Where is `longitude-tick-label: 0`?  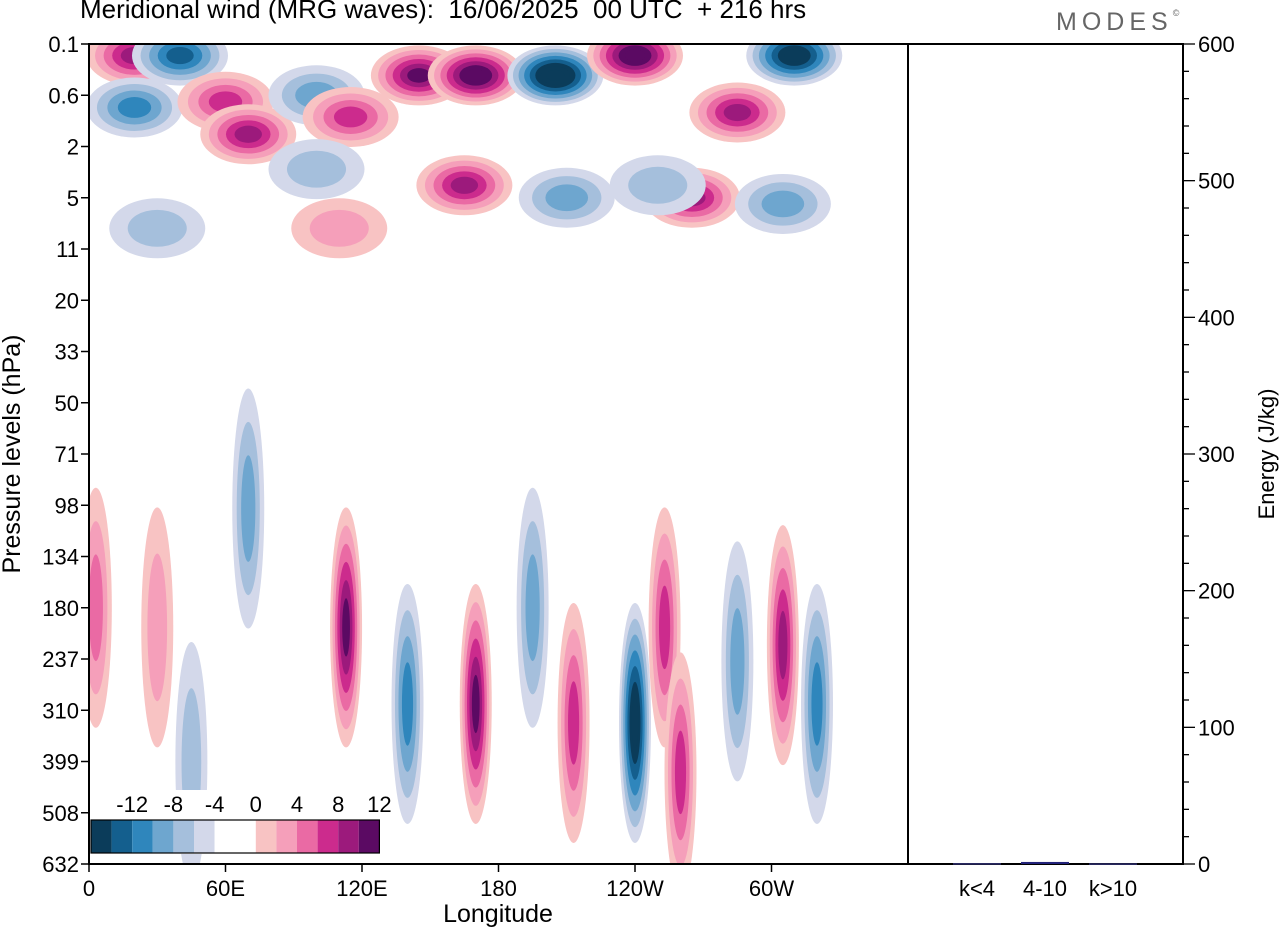
longitude-tick-label: 0 is located at coordinates (89, 888).